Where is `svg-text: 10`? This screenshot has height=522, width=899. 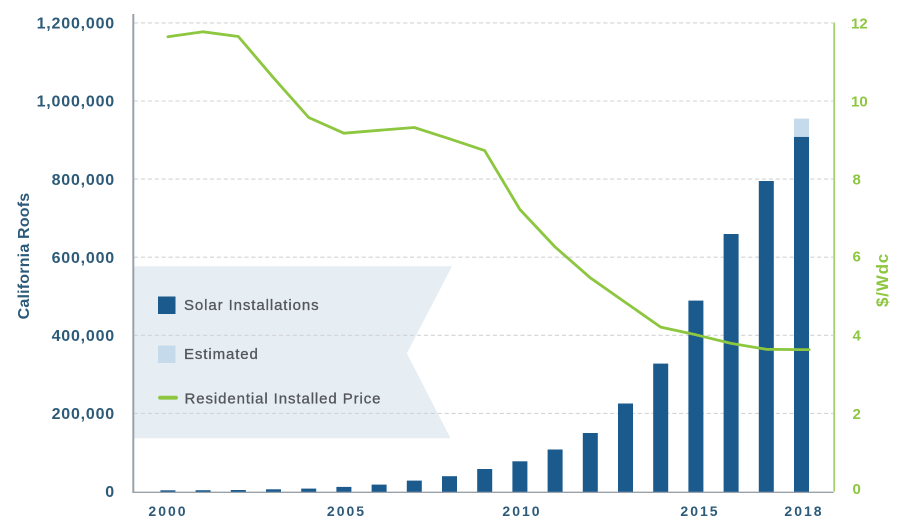 svg-text: 10 is located at coordinates (859, 101).